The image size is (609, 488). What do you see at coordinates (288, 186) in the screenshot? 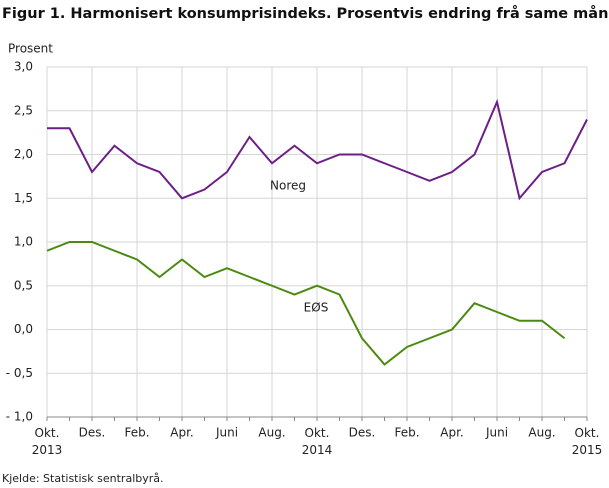
I see `series-label: Noreg` at bounding box center [288, 186].